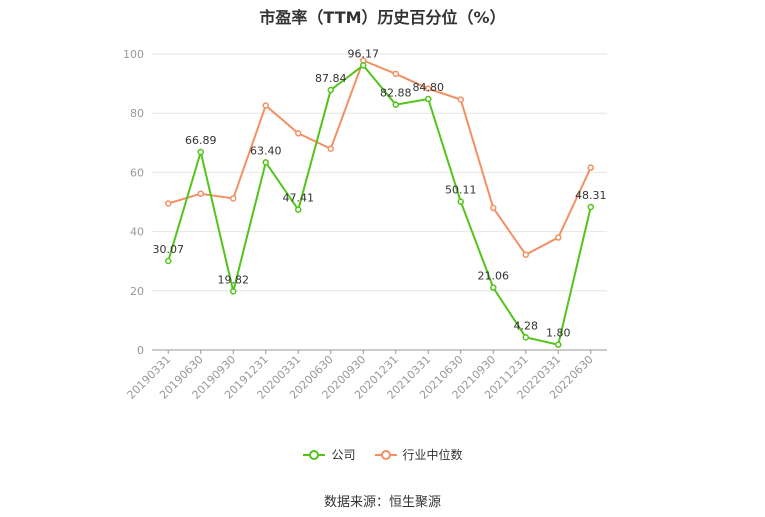  What do you see at coordinates (461, 190) in the screenshot?
I see `data-label: 50.11` at bounding box center [461, 190].